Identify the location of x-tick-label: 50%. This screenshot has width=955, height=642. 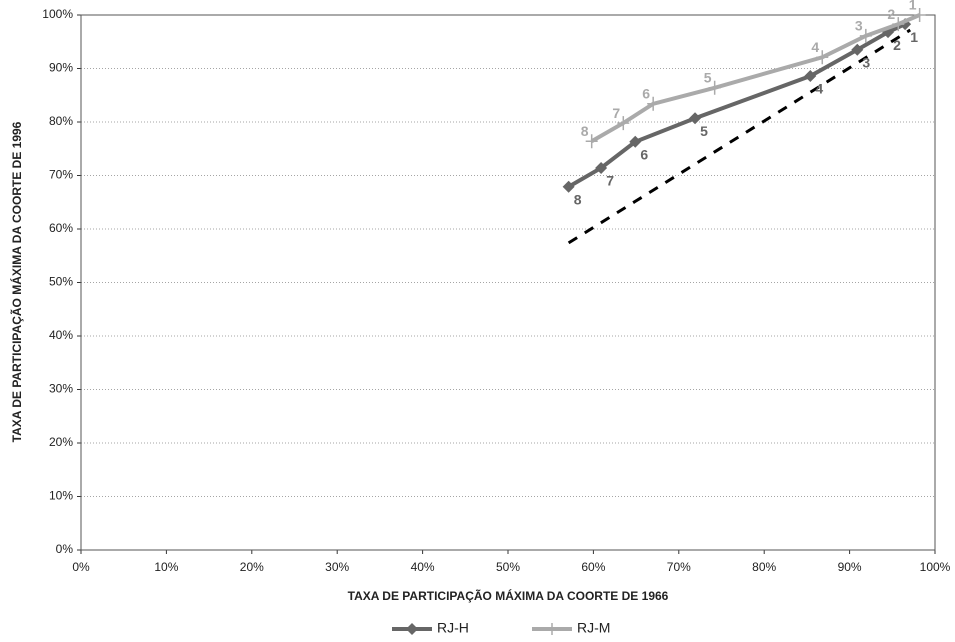
(508, 567).